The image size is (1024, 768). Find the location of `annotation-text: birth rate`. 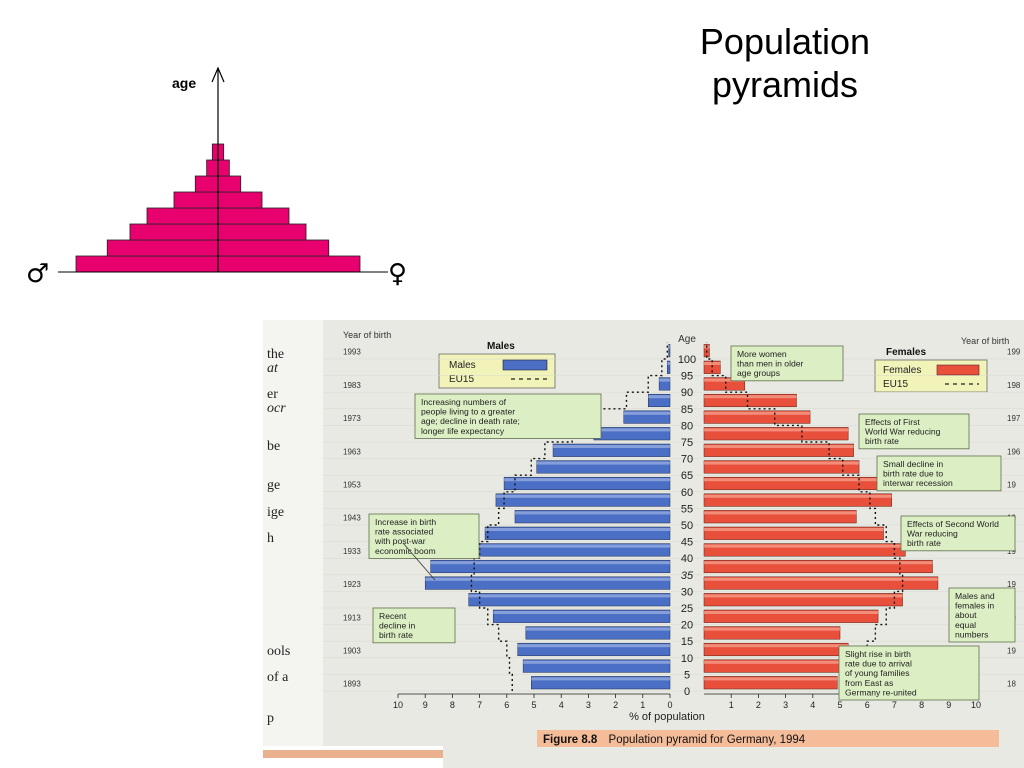

annotation-text: birth rate is located at coordinates (882, 441).